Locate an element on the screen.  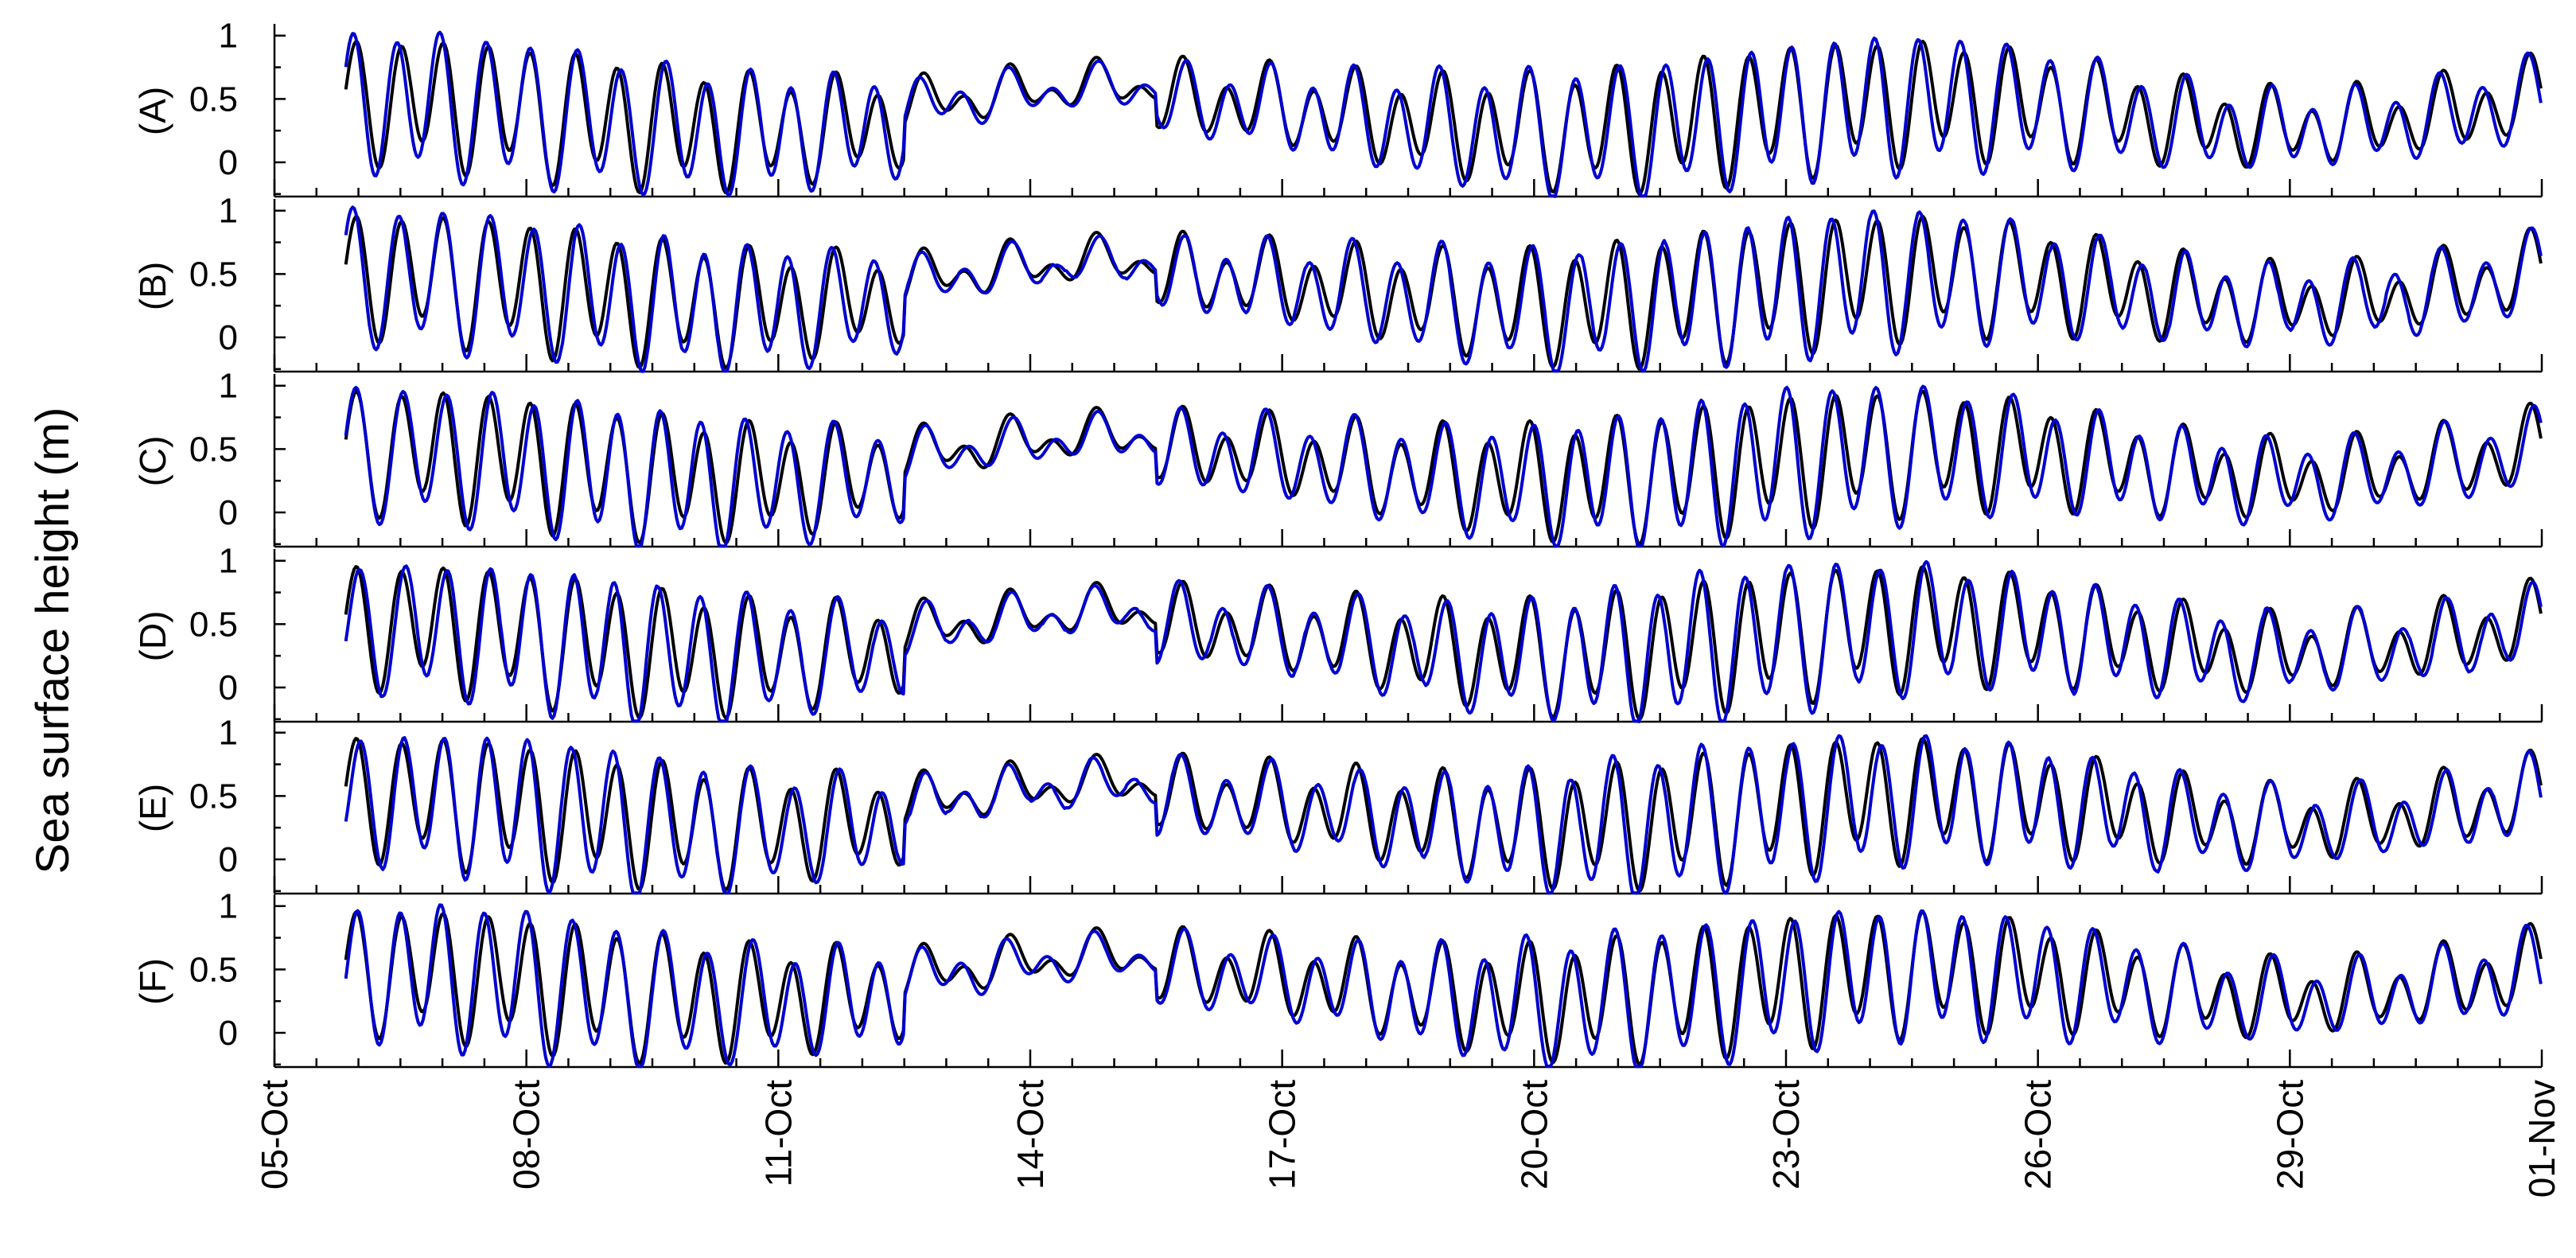
panel-c: 0 0.5 1 (C) is located at coordinates (1338, 457).